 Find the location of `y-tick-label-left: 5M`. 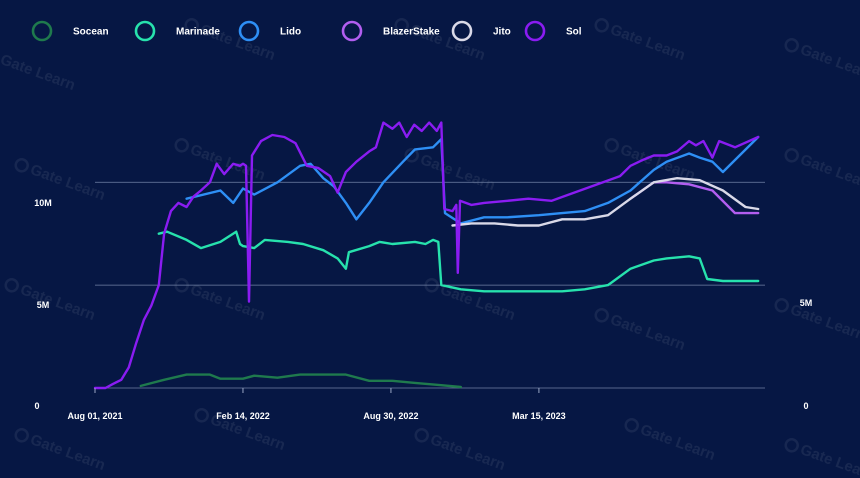

y-tick-label-left: 5M is located at coordinates (43, 305).